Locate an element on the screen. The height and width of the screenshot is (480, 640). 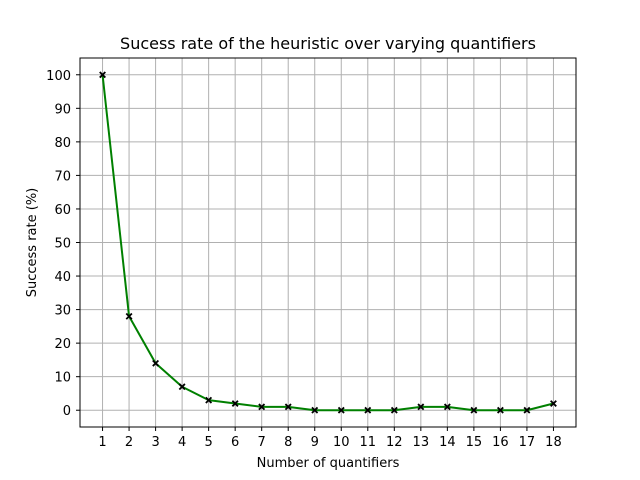
x-tick-label: 12 is located at coordinates (394, 442).